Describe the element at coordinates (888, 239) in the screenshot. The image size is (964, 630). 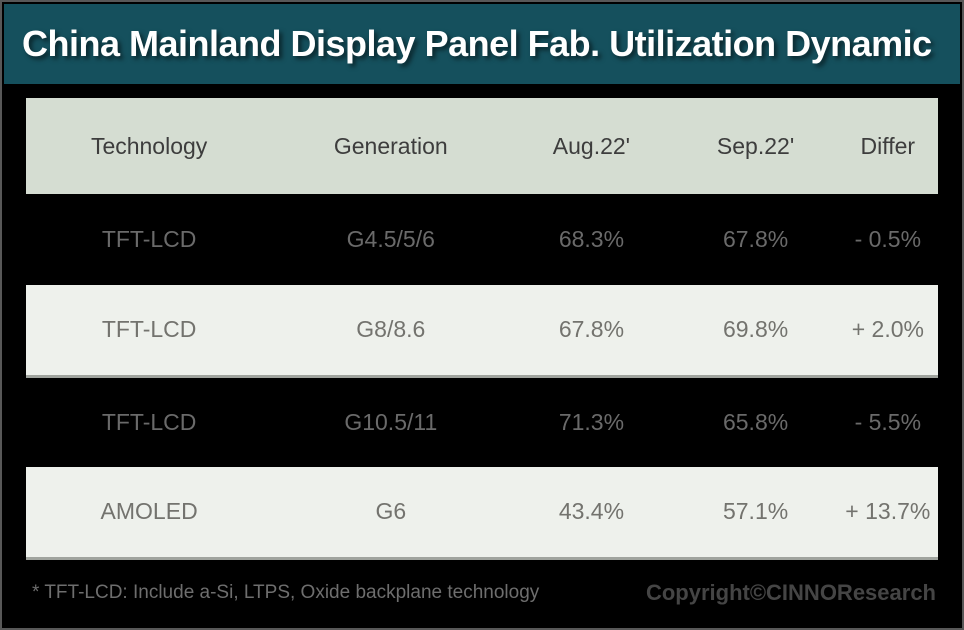
I see `table-cell: - 0.5%` at that location.